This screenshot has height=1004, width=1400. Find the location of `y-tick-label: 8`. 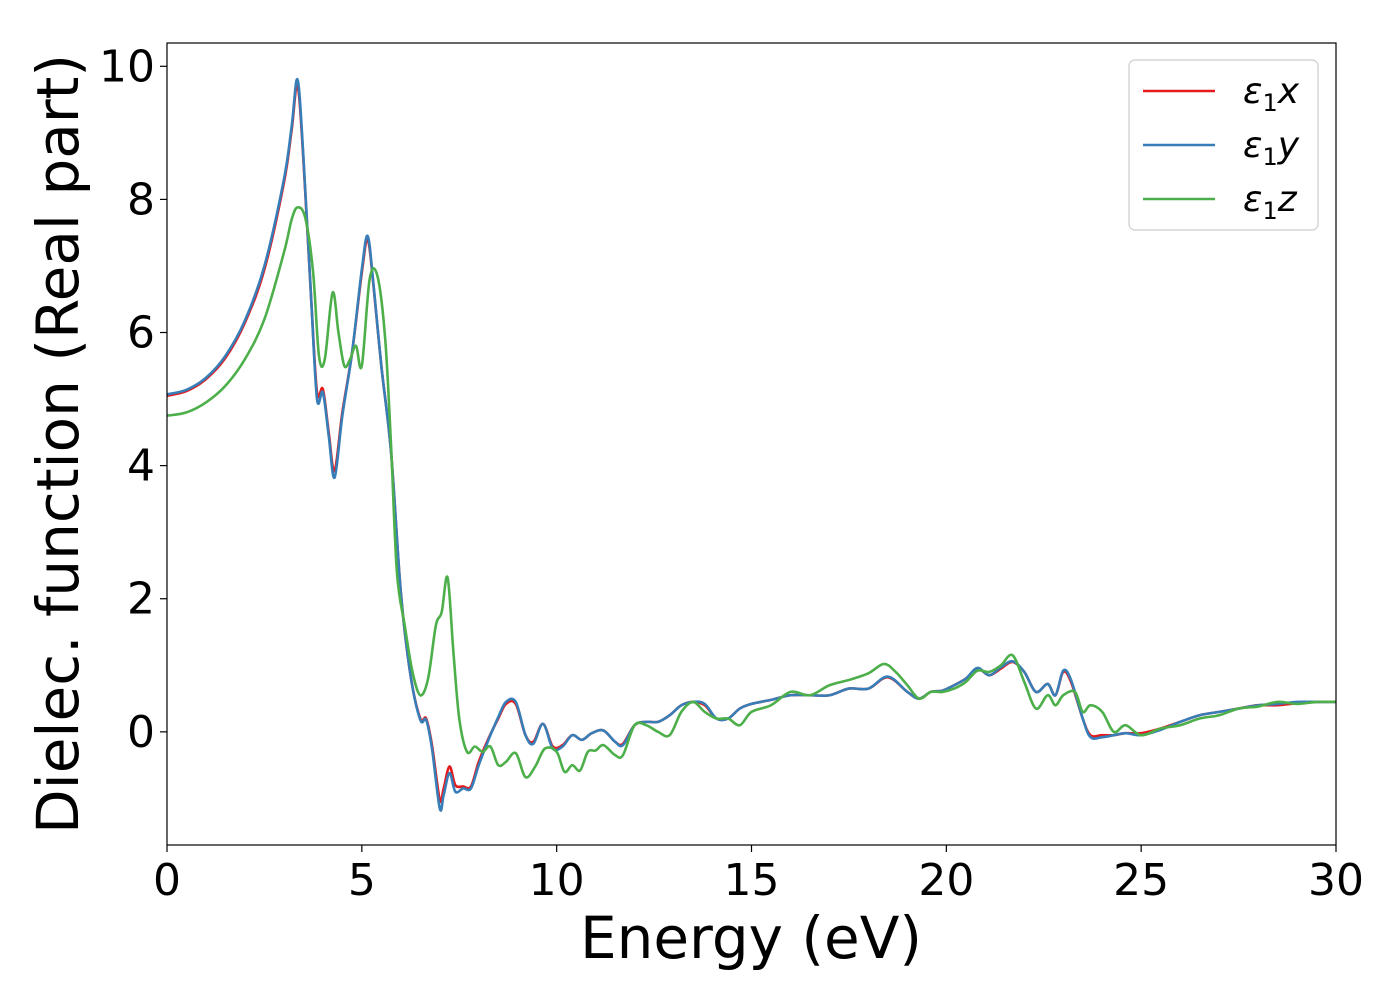

y-tick-label: 8 is located at coordinates (141, 199).